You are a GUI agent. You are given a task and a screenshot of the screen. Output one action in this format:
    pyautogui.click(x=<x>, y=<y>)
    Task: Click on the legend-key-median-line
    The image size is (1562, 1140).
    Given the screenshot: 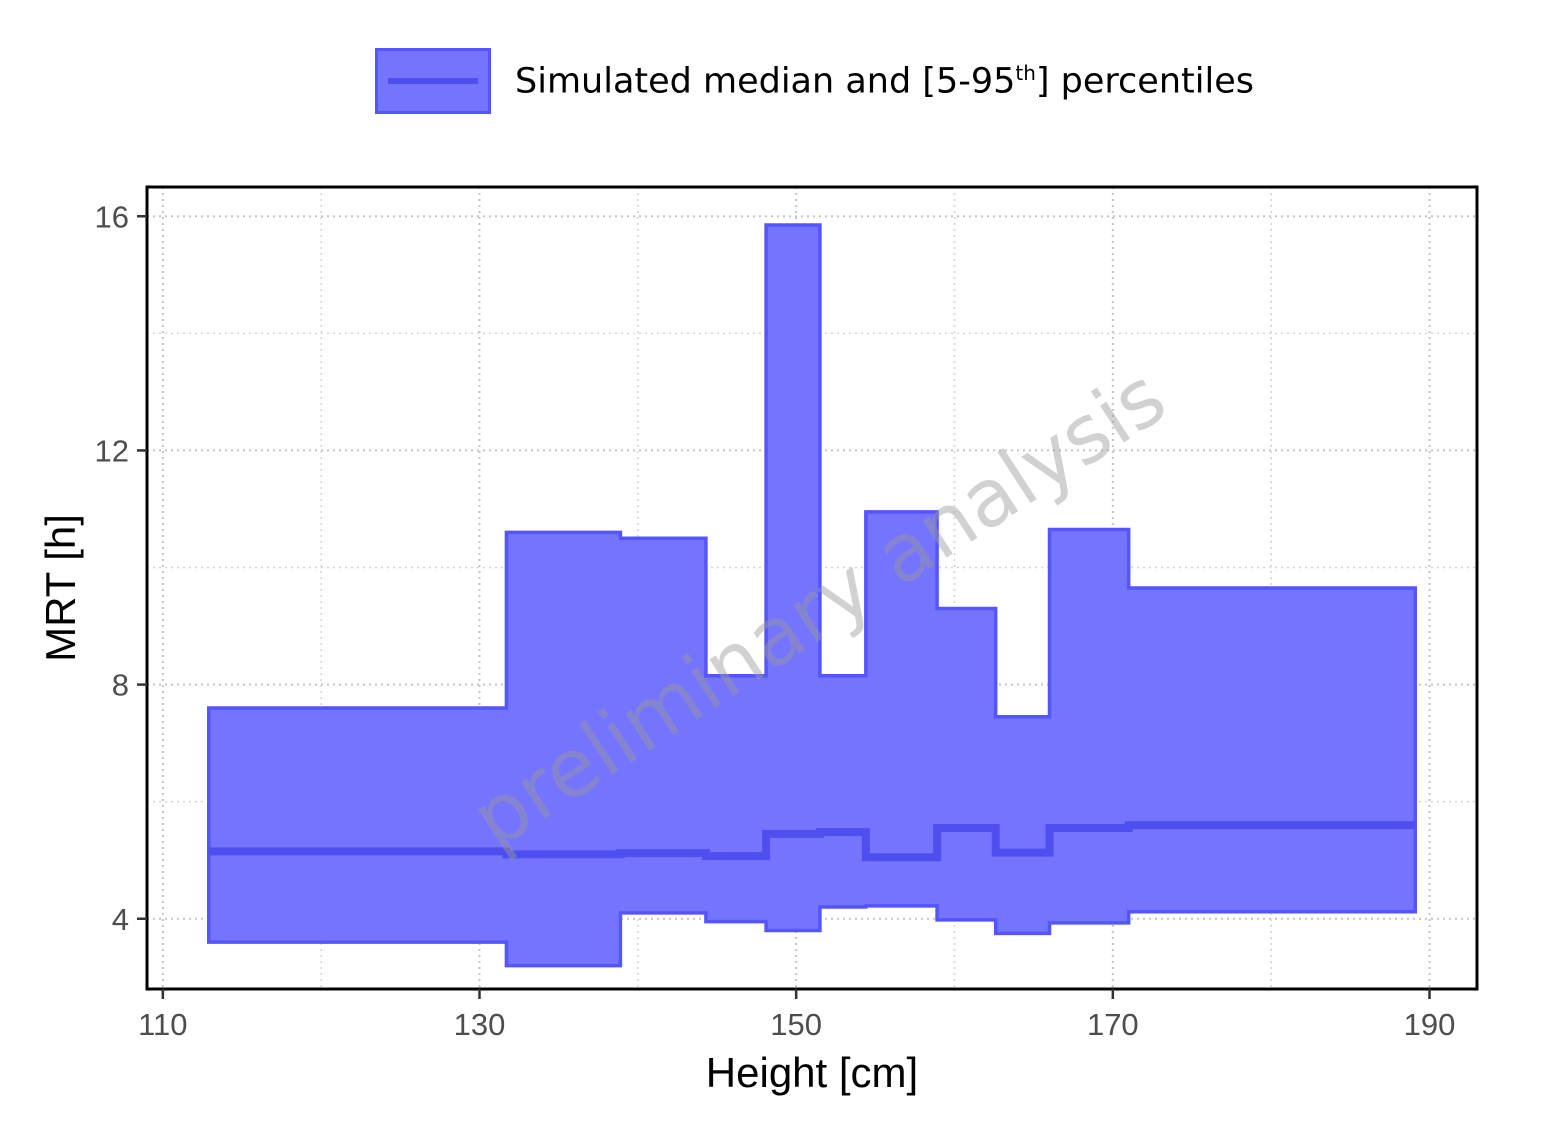 What is the action you would take?
    pyautogui.click(x=433, y=81)
    